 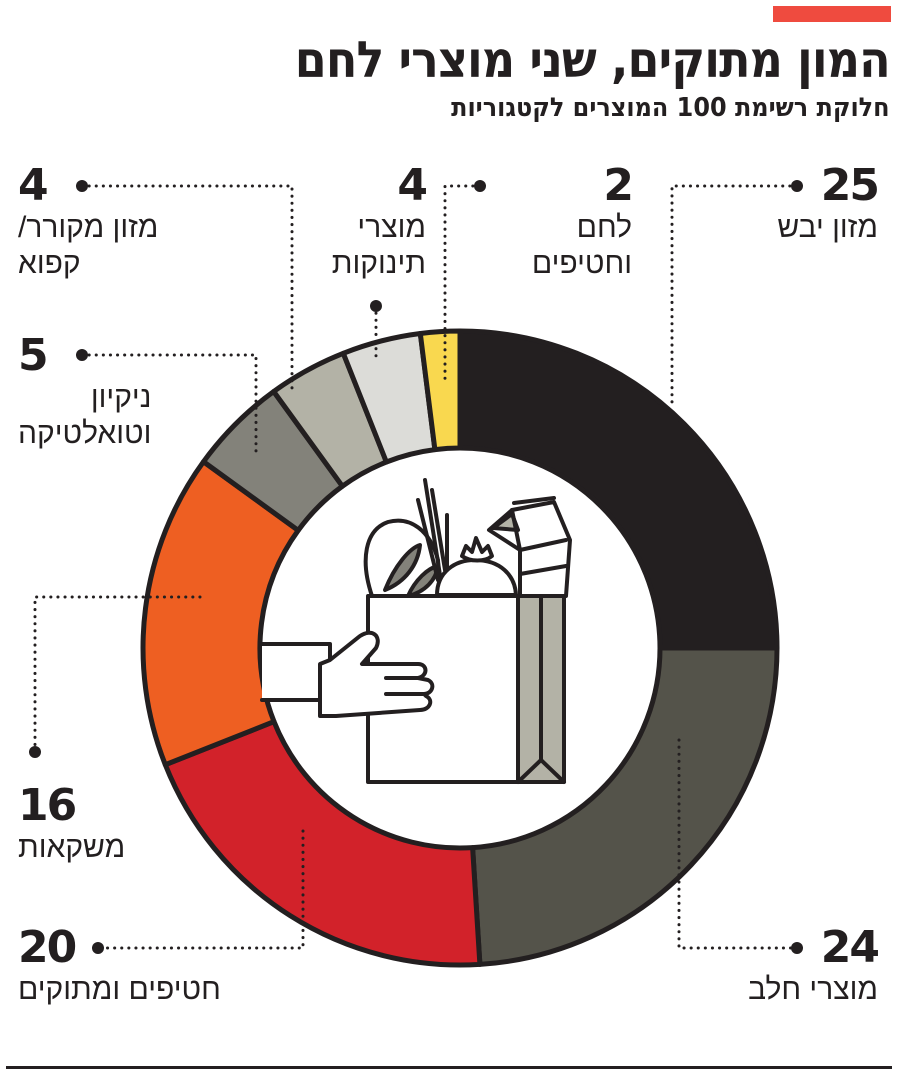 I want to click on label-bread: 2 לחם וחטיפים, so click(x=582, y=221).